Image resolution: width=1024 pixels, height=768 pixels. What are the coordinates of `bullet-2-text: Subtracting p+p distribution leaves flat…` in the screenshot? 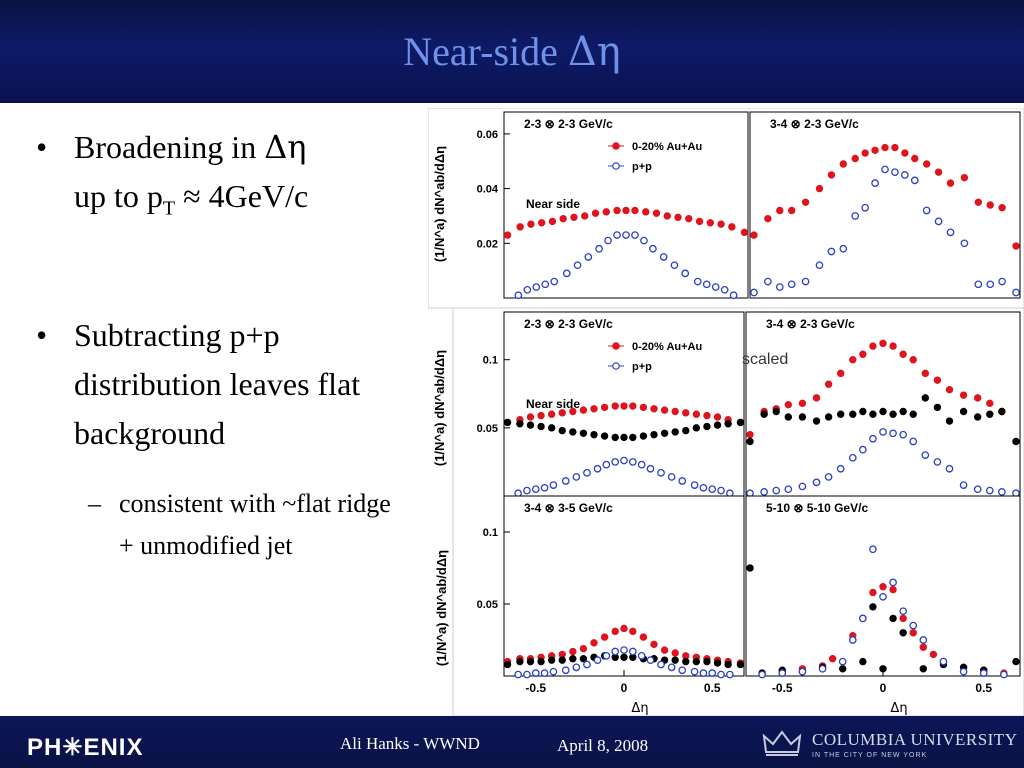 It's located at (217, 384).